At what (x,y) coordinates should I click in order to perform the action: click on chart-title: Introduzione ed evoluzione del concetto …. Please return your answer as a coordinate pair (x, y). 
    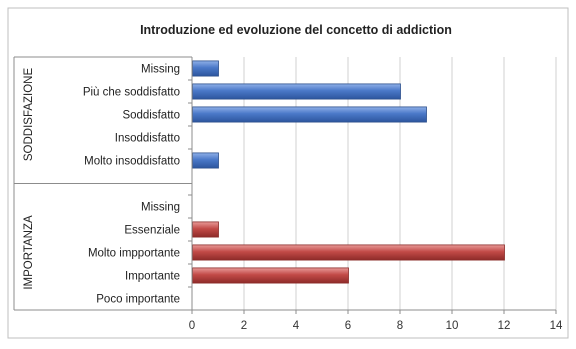
    Looking at the image, I should click on (296, 30).